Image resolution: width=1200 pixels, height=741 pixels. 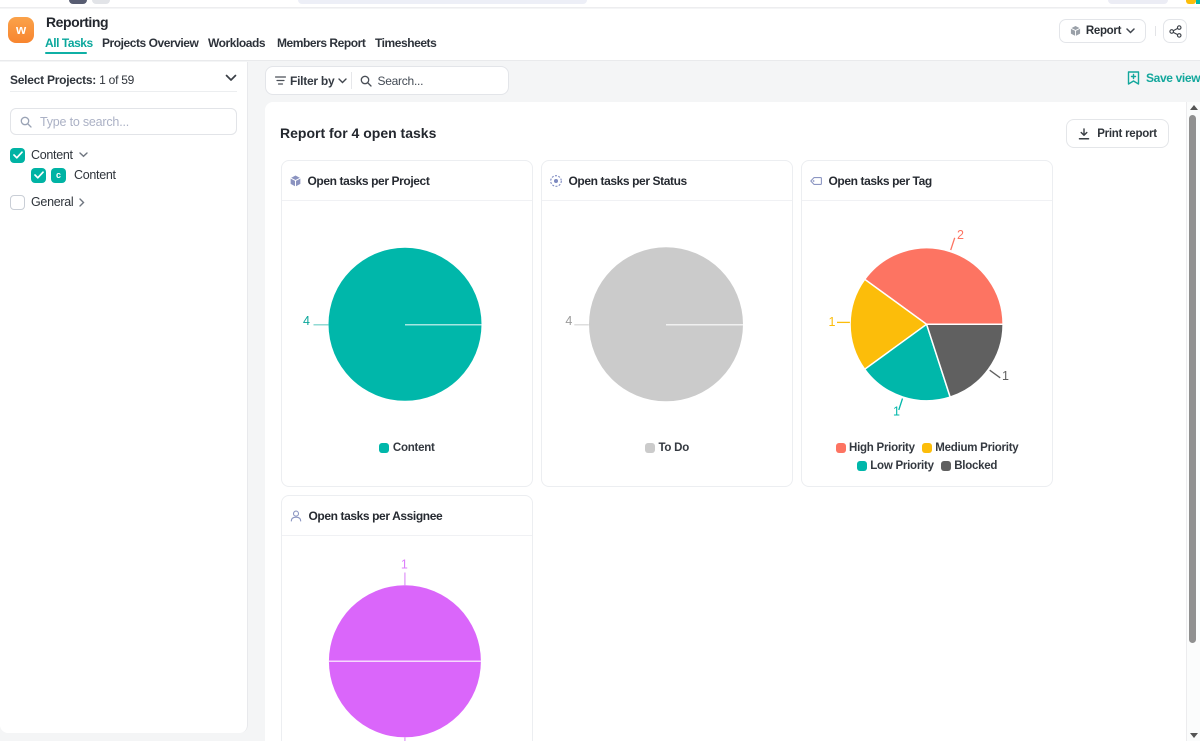 I want to click on svg-text: 2, so click(x=960, y=235).